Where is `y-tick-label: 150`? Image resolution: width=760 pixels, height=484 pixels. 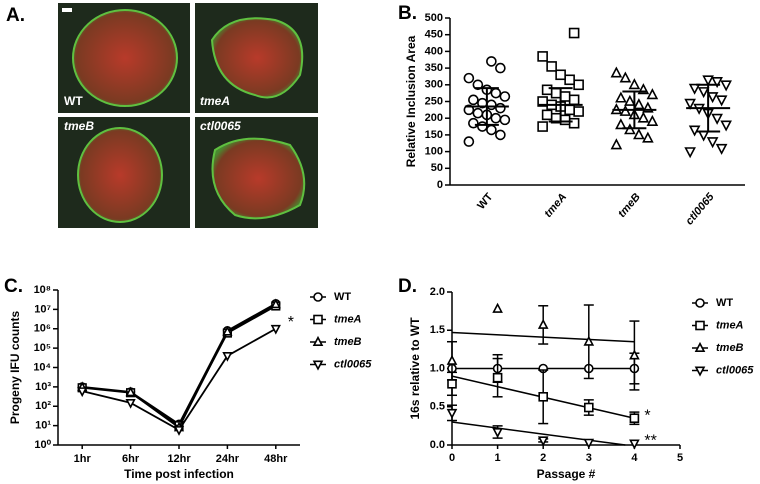
y-tick-label: 150 is located at coordinates (434, 135).